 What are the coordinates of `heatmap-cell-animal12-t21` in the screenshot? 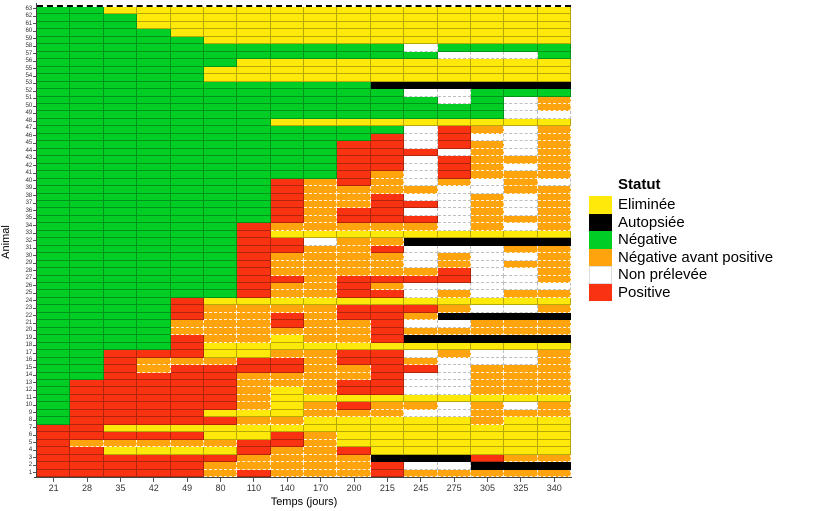 It's located at (54, 391).